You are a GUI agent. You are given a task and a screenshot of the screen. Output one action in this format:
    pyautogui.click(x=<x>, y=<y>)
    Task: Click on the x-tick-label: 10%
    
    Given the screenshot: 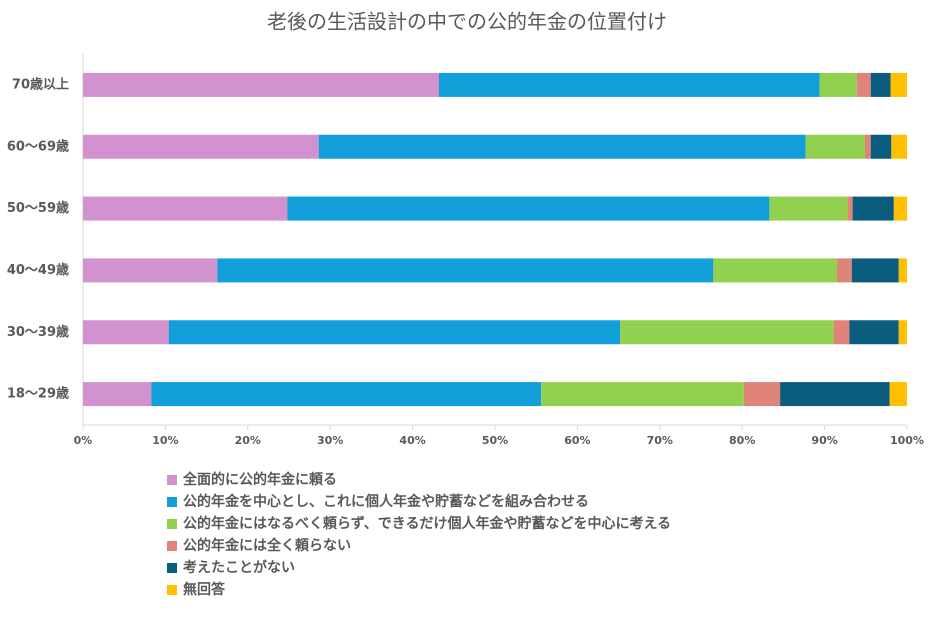 What is the action you would take?
    pyautogui.click(x=165, y=440)
    